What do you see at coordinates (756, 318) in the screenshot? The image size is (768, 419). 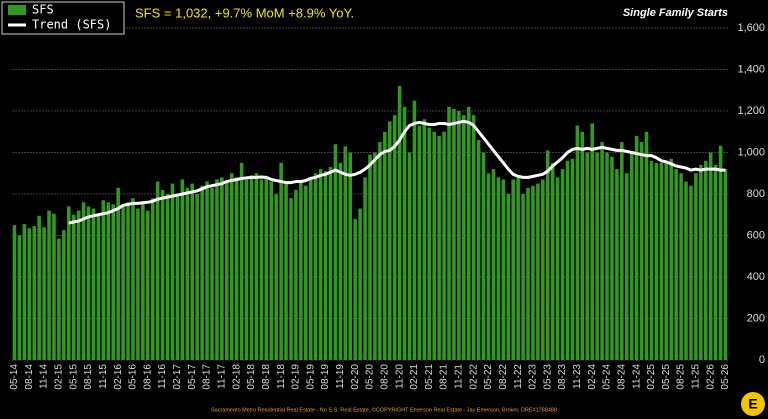 I see `y-tick-label: 200` at bounding box center [756, 318].